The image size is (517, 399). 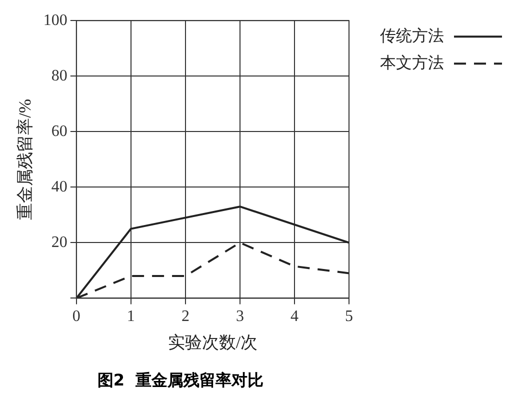 What do you see at coordinates (185, 317) in the screenshot?
I see `x-tick-label: 2` at bounding box center [185, 317].